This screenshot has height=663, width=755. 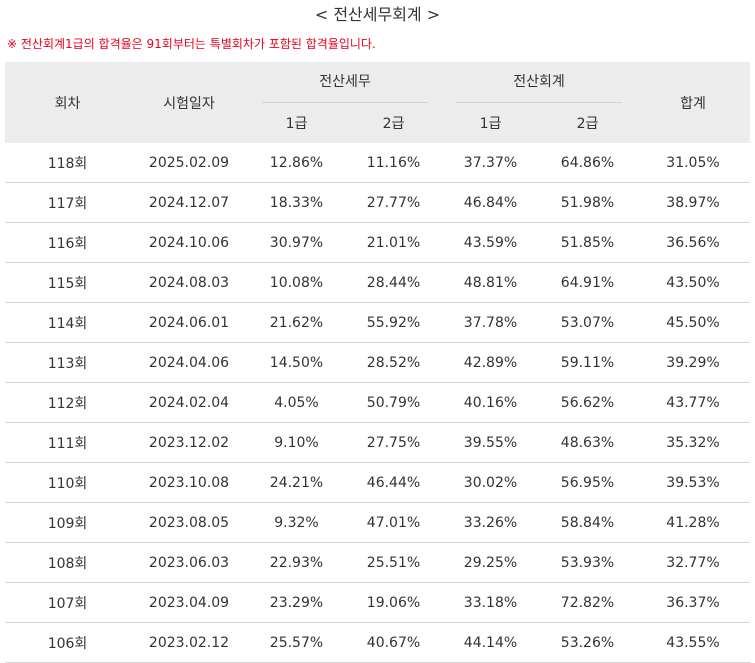 I want to click on cell-accounting-grade2-rate: 64.91%, so click(x=587, y=282).